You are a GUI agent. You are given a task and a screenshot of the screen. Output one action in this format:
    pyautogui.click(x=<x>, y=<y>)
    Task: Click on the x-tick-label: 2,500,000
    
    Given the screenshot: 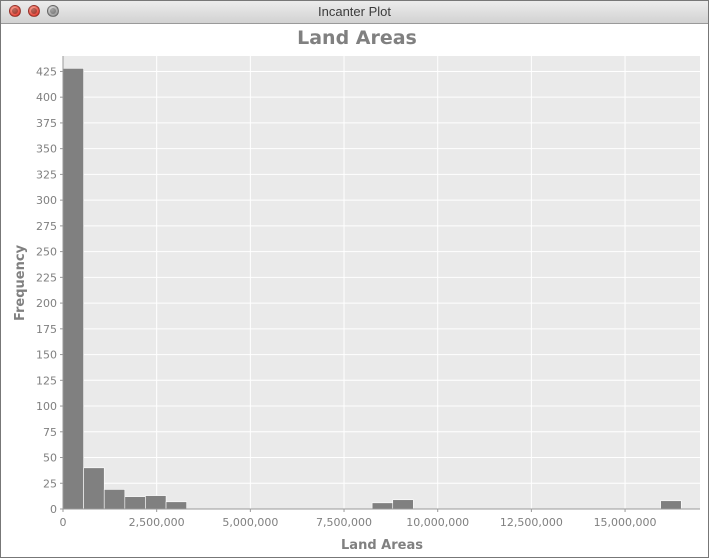 What is the action you would take?
    pyautogui.click(x=157, y=522)
    